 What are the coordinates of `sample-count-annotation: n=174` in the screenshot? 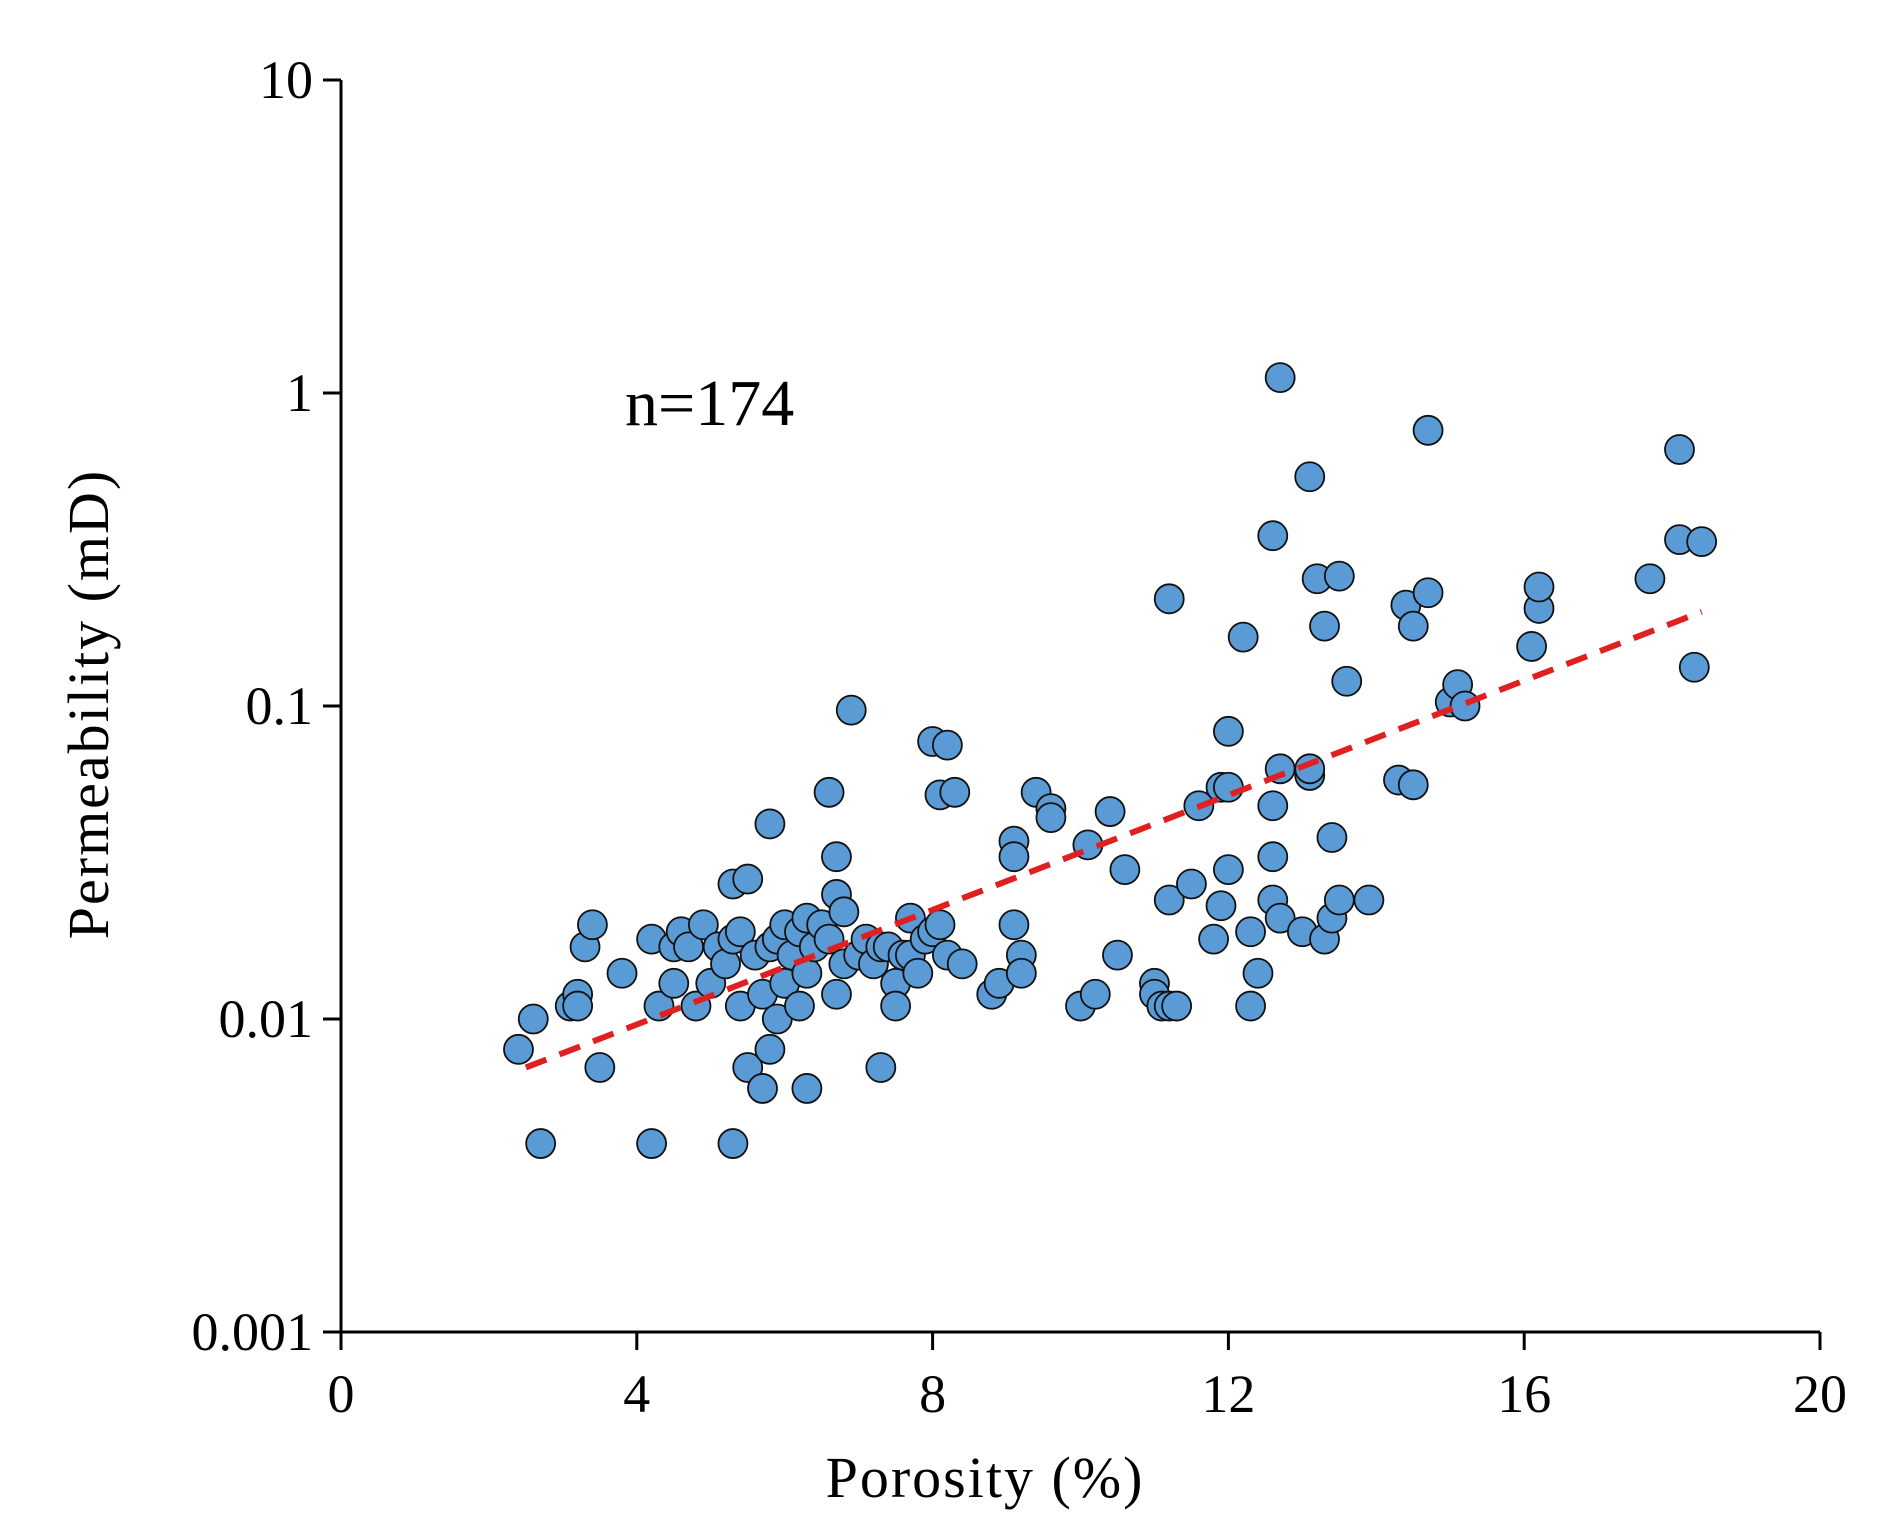 It's located at (709, 403).